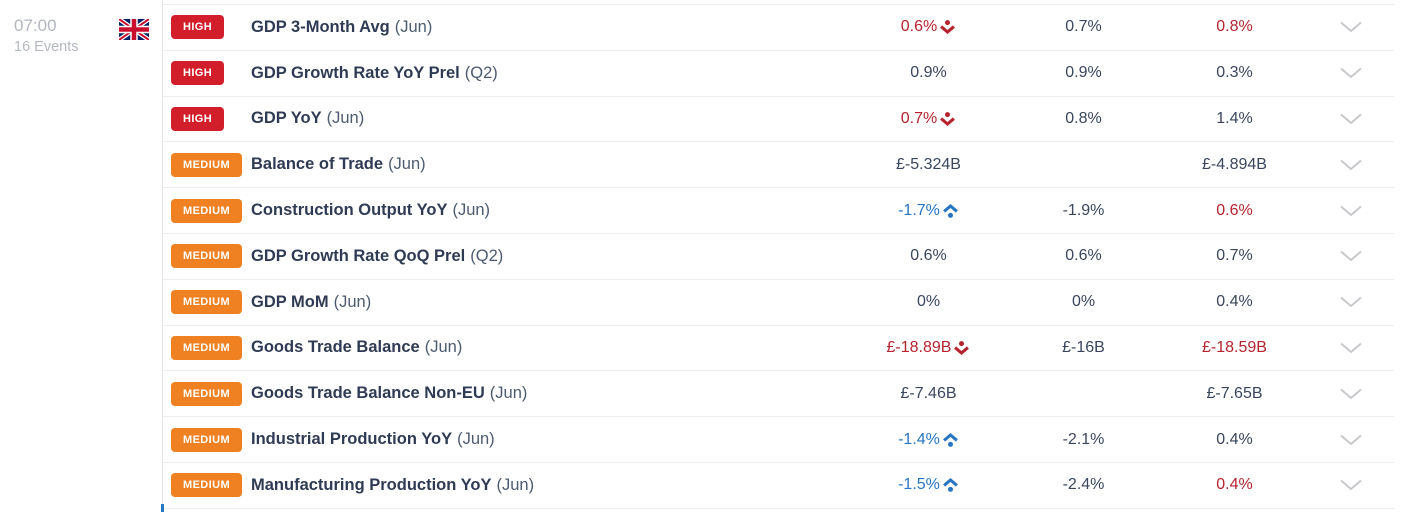 The height and width of the screenshot is (512, 1425). I want to click on actual-value-text: £-7.46B, so click(928, 393).